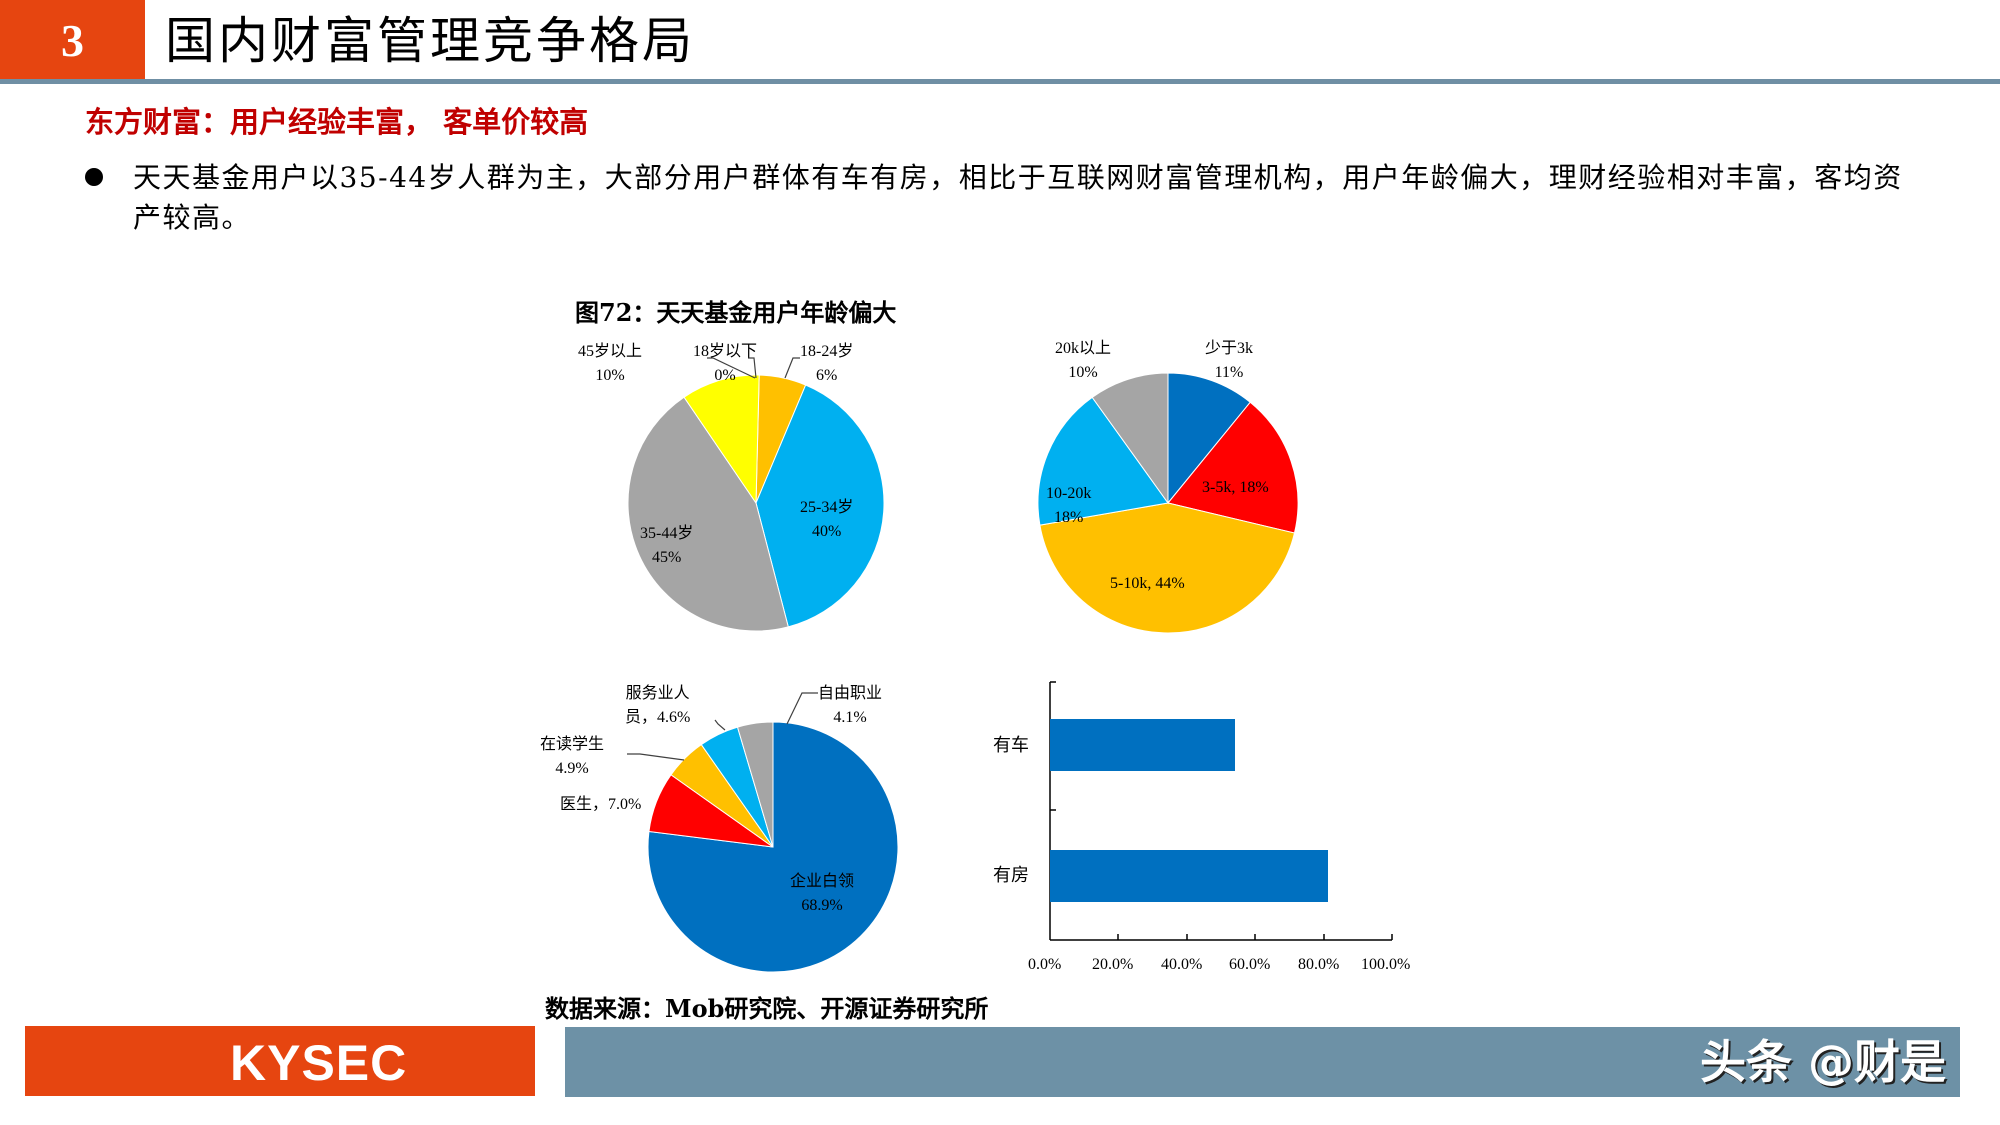  Describe the element at coordinates (850, 717) in the screenshot. I see `label-value: 4.1%` at that location.